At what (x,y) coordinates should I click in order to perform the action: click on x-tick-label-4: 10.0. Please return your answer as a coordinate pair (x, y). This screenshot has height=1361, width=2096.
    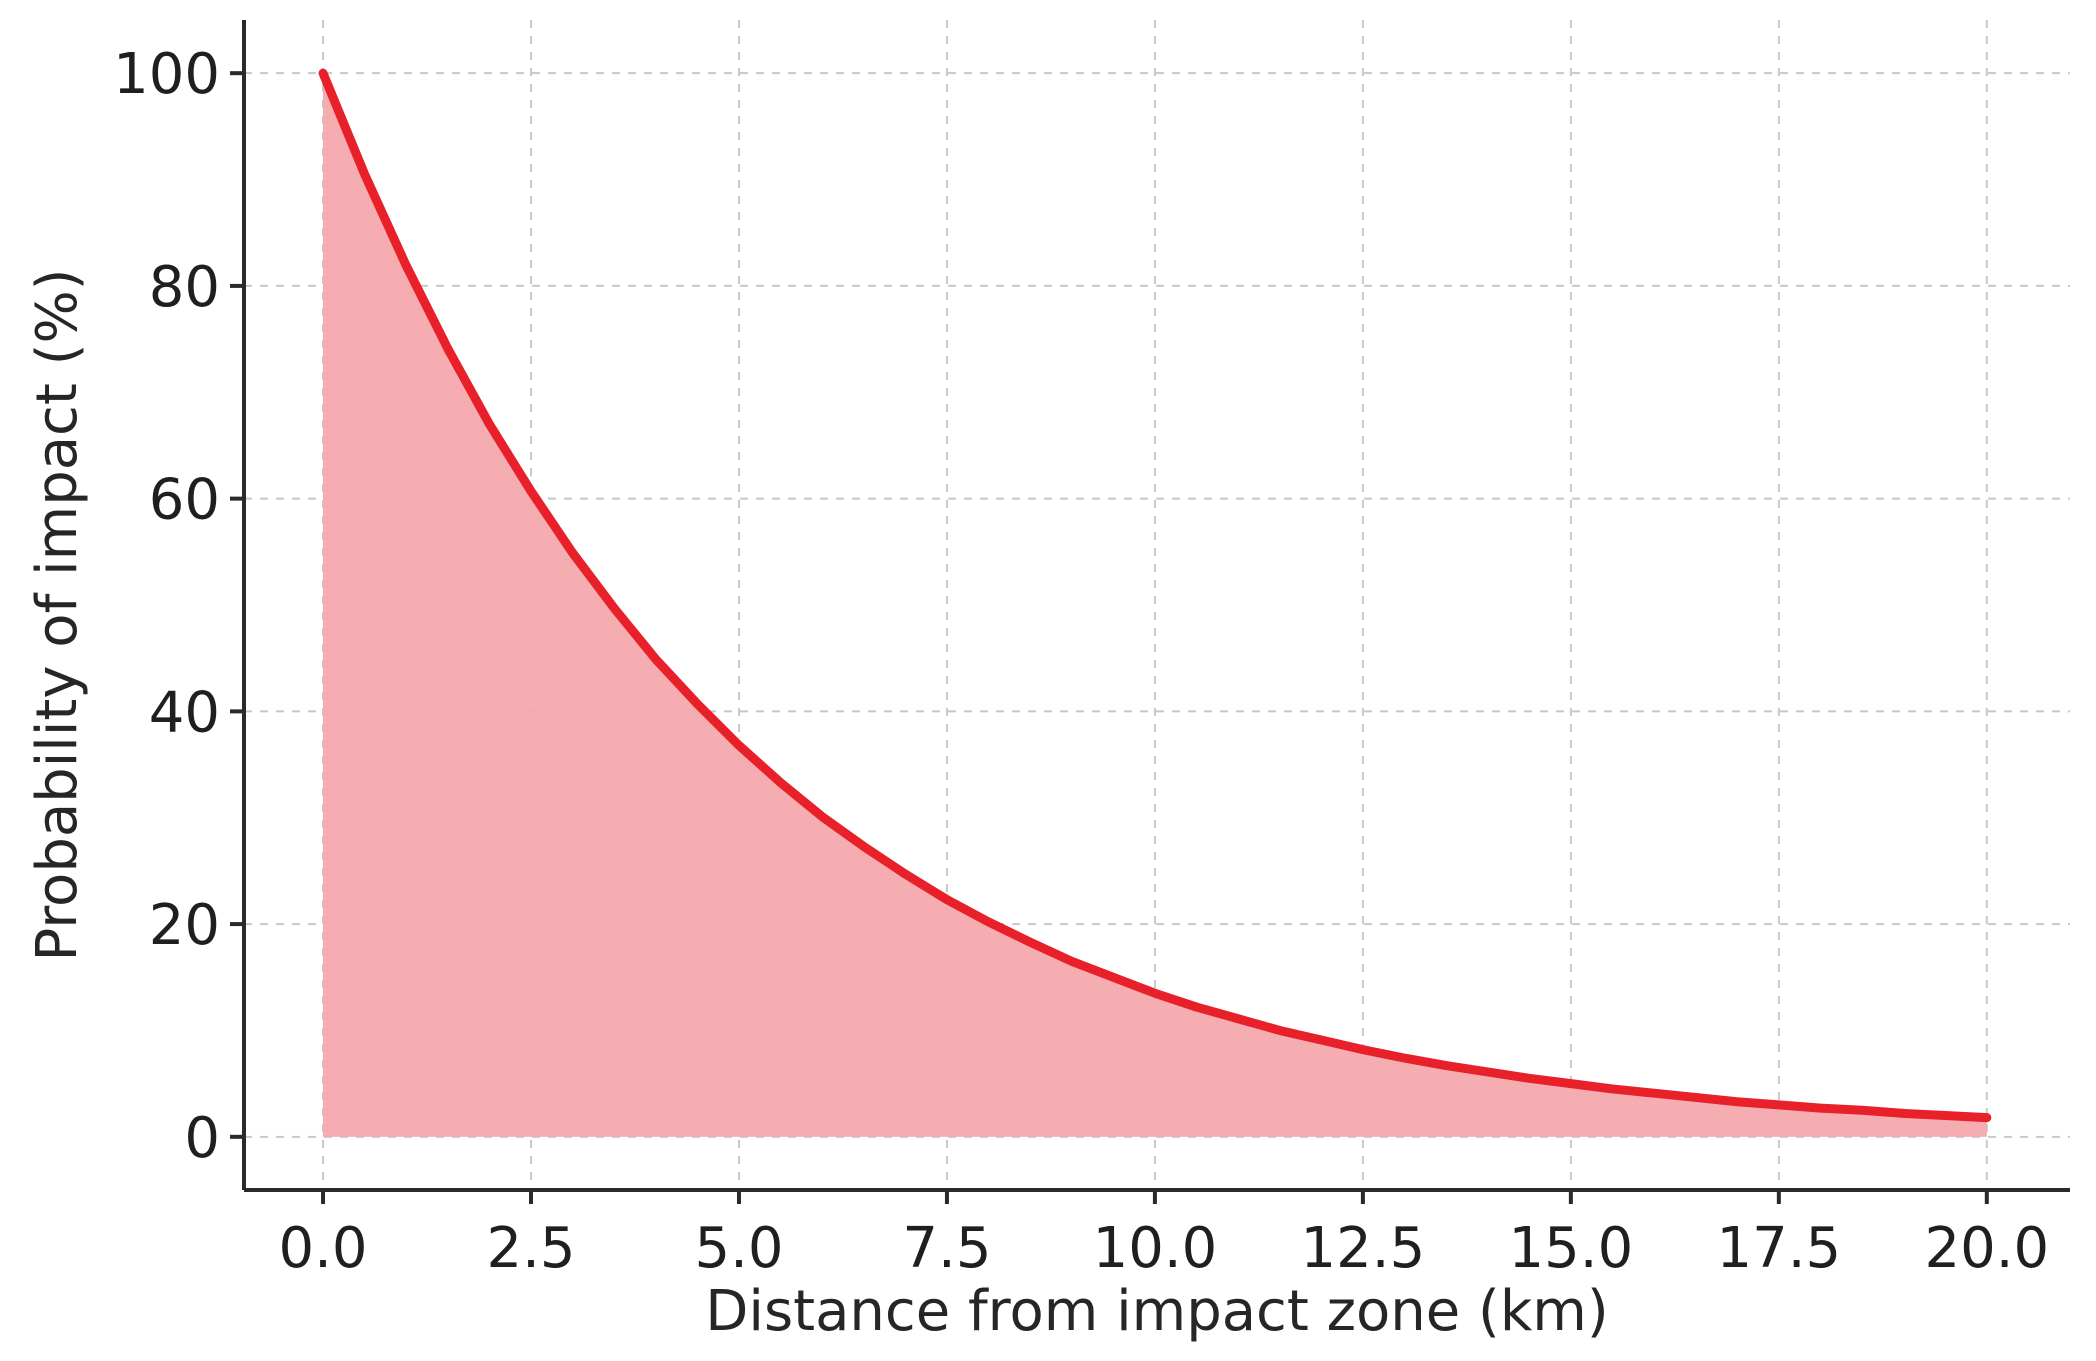
    Looking at the image, I should click on (1155, 1248).